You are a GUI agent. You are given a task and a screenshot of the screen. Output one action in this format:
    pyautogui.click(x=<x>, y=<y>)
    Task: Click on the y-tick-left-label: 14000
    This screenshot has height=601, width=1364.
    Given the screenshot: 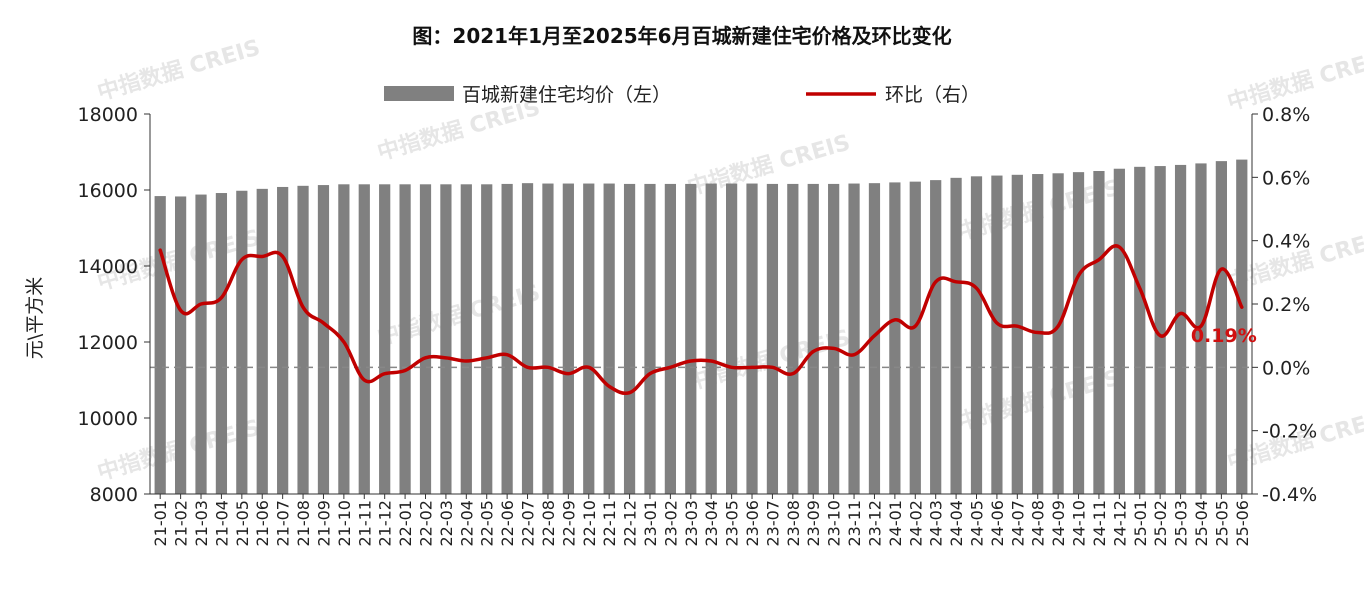 What is the action you would take?
    pyautogui.click(x=108, y=267)
    